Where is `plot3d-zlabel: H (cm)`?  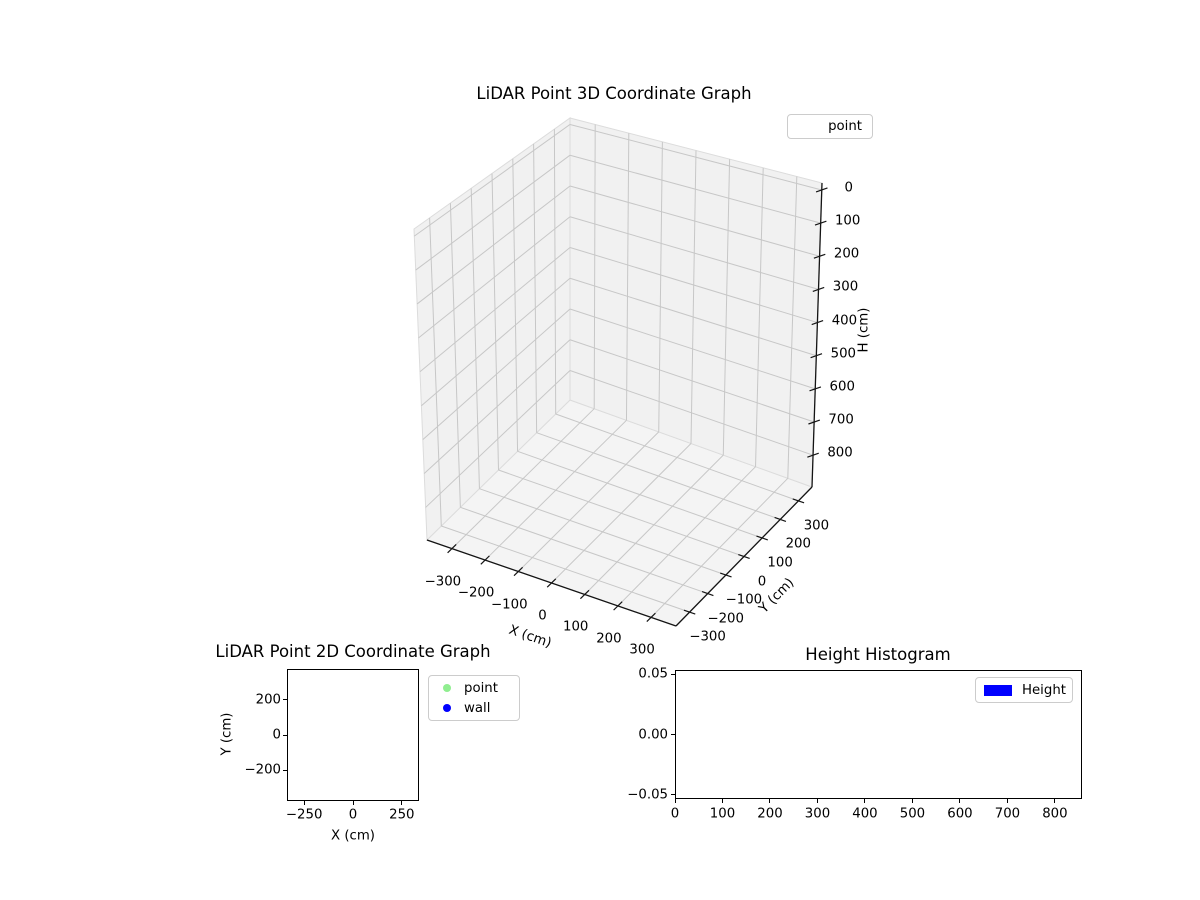 plot3d-zlabel: H (cm) is located at coordinates (864, 330).